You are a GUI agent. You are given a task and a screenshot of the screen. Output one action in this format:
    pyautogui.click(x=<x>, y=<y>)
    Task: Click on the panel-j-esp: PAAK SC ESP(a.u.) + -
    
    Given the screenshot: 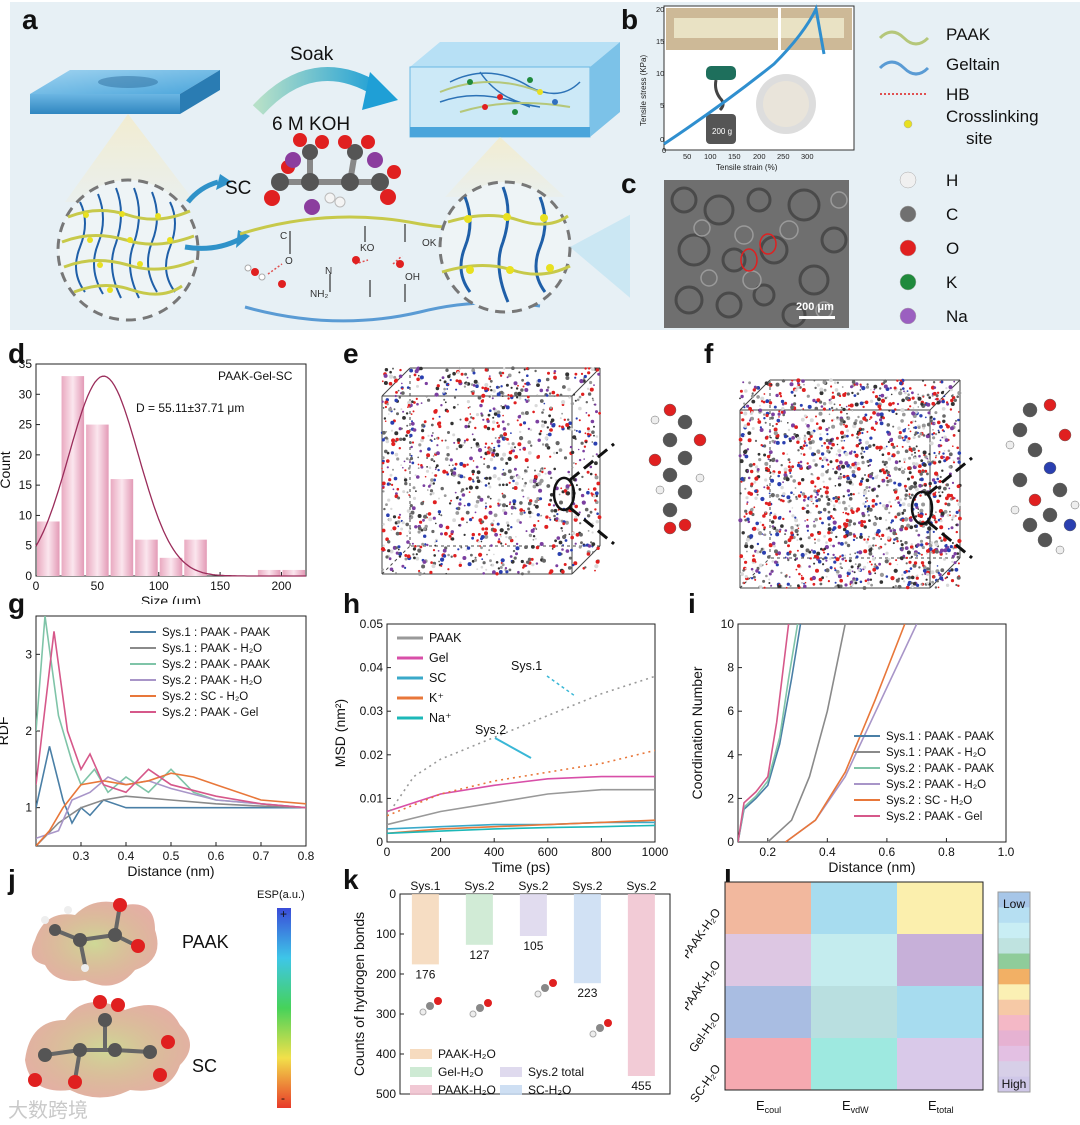 What is the action you would take?
    pyautogui.click(x=165, y=998)
    